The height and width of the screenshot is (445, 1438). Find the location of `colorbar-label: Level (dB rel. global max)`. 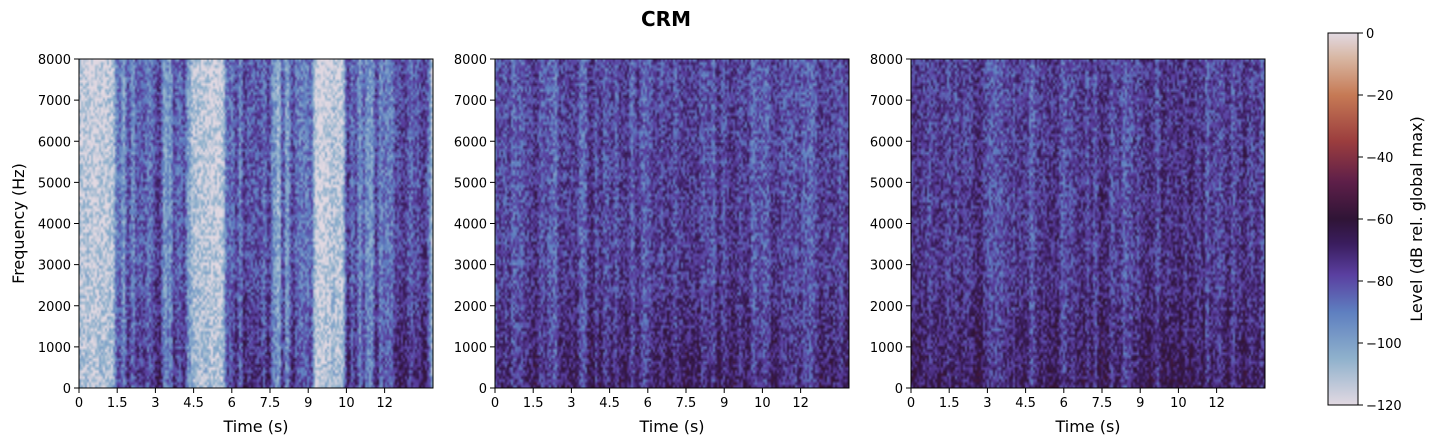

colorbar-label: Level (dB rel. global max) is located at coordinates (1416, 218).